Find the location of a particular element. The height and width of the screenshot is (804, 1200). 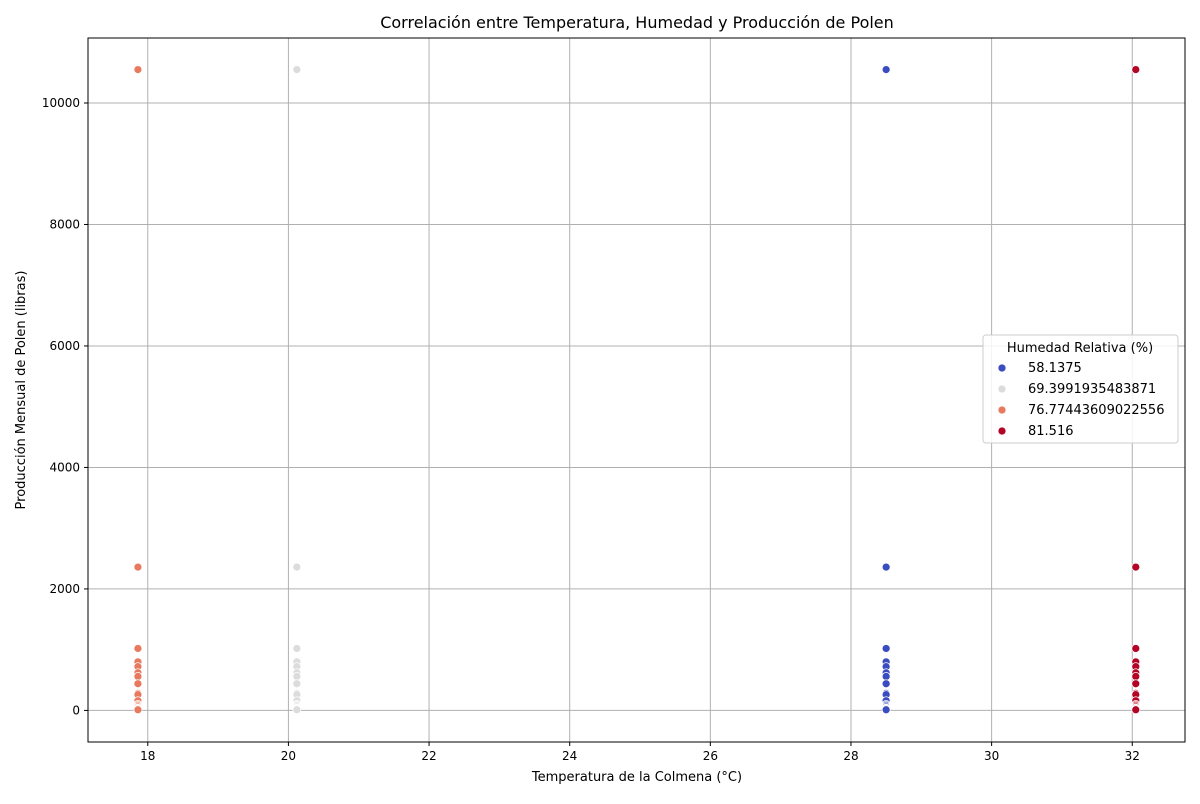

legend-title: Humedad Relativa (%) is located at coordinates (1080, 348).